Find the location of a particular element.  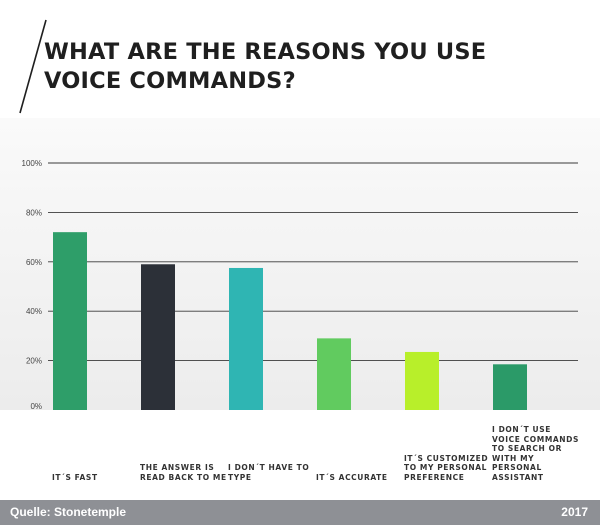

year-label: 2017 is located at coordinates (574, 512).